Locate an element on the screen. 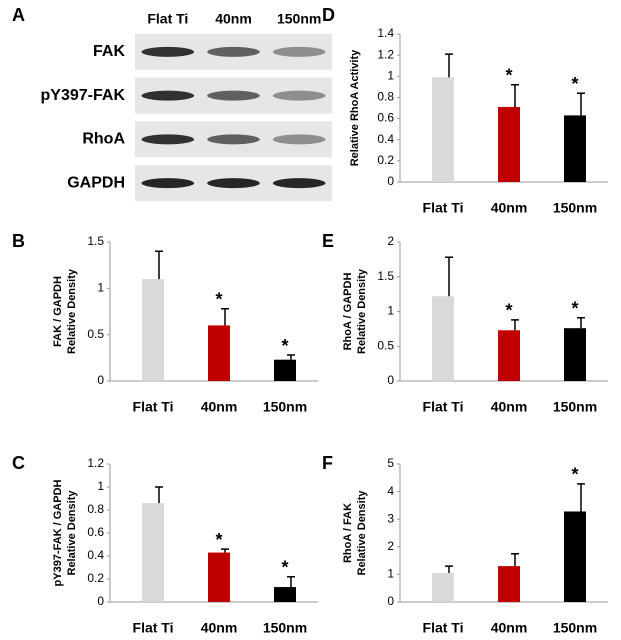  blot-row-label: GAPDH is located at coordinates (96, 182).